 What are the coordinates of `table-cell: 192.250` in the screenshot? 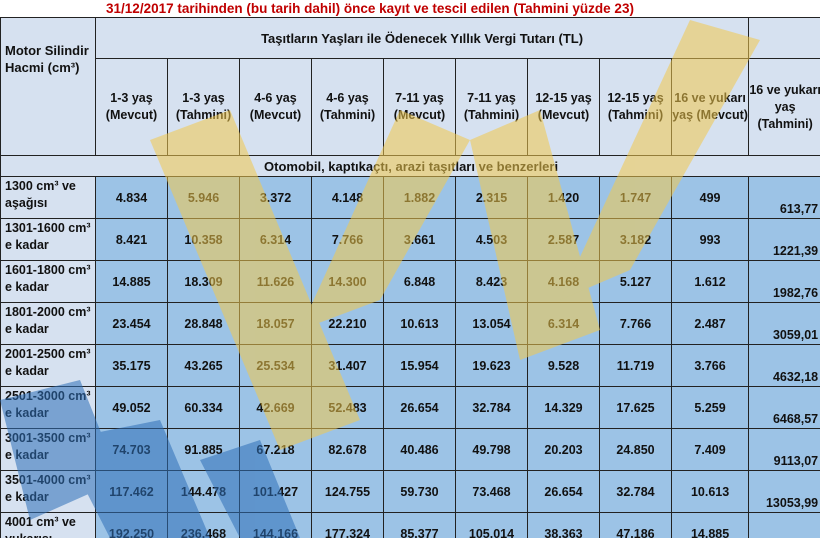 It's located at (131, 525).